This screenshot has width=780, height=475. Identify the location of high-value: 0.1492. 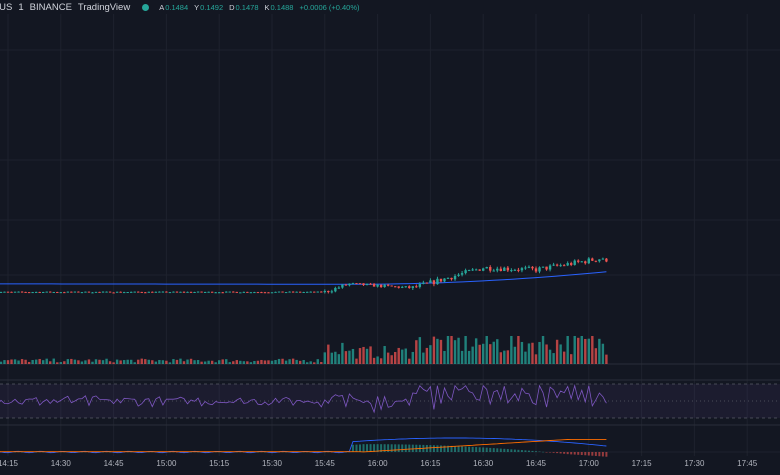
(212, 7).